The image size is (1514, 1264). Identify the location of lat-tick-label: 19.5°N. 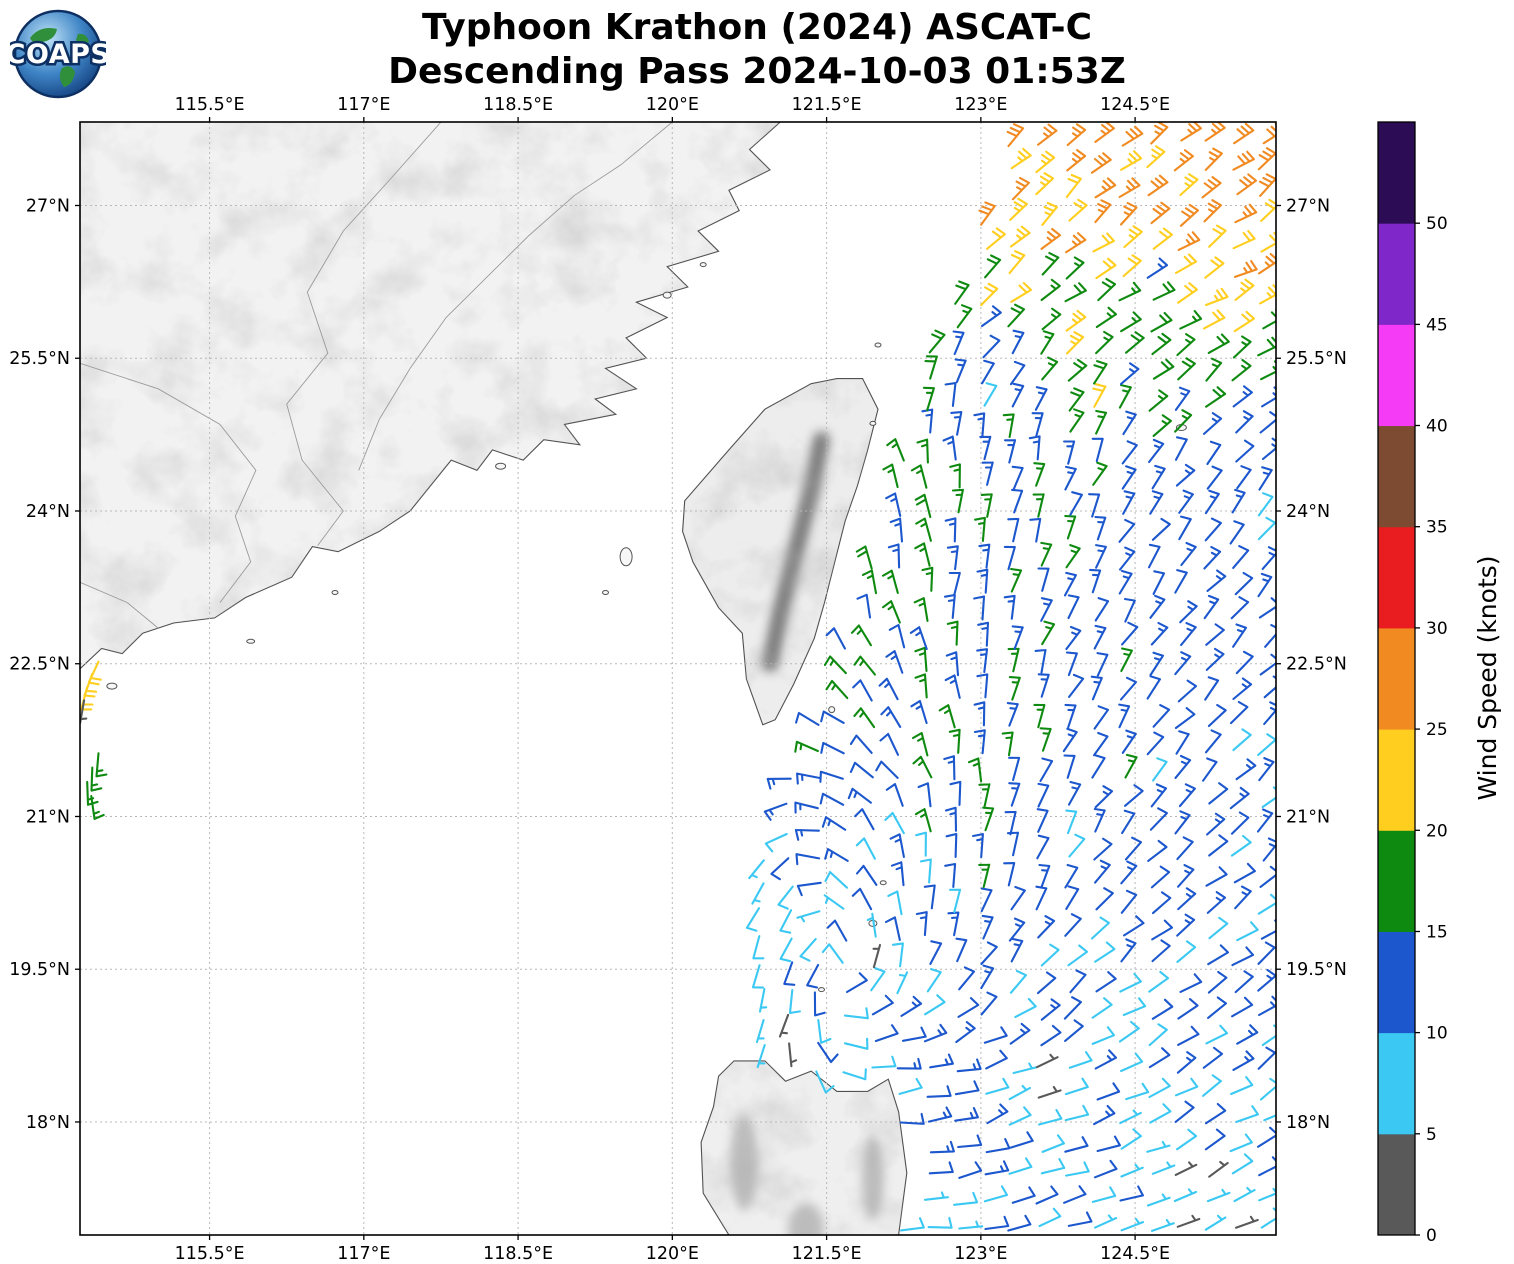
(39, 970).